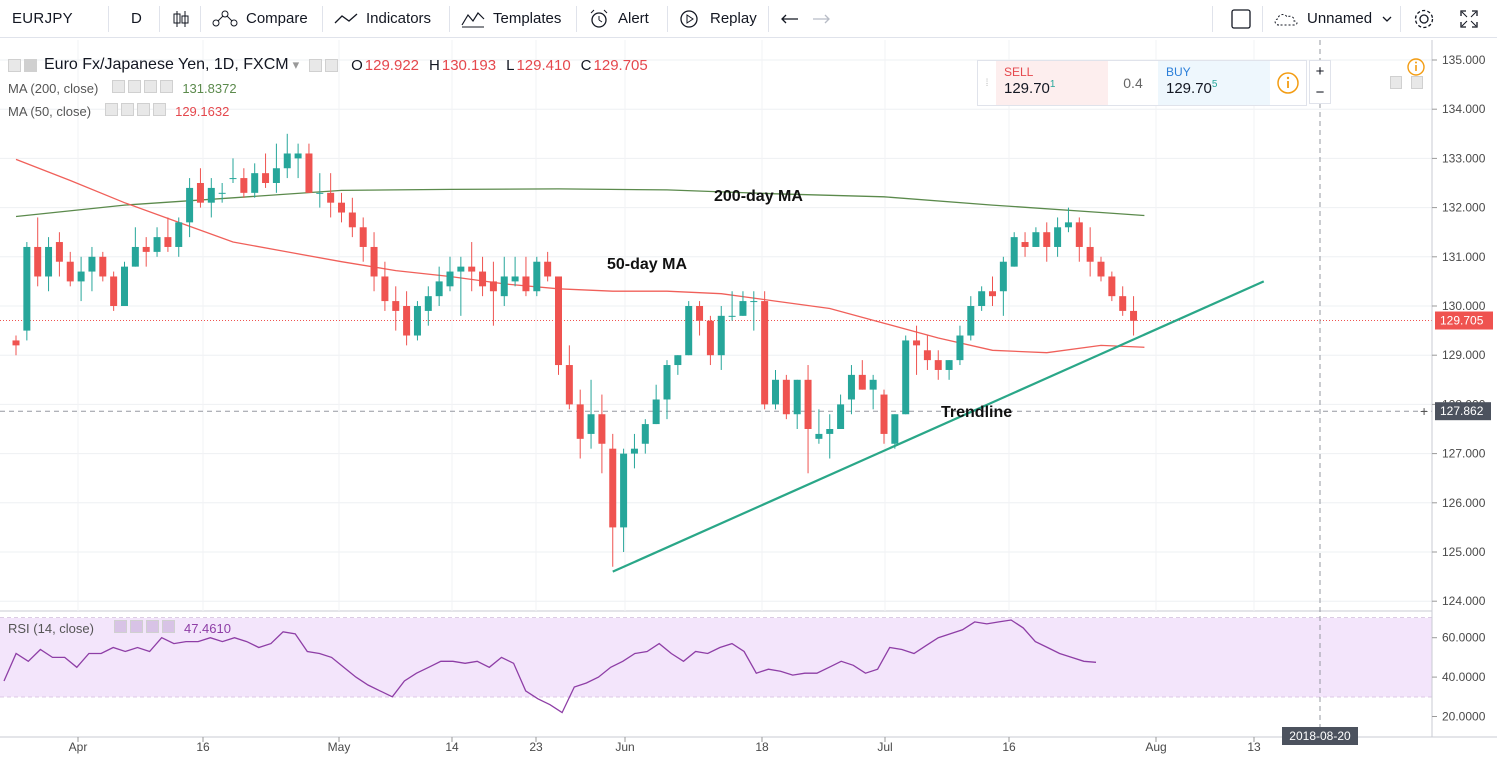 Image resolution: width=1497 pixels, height=757 pixels. What do you see at coordinates (1469, 18) in the screenshot?
I see `fullscreen-button` at bounding box center [1469, 18].